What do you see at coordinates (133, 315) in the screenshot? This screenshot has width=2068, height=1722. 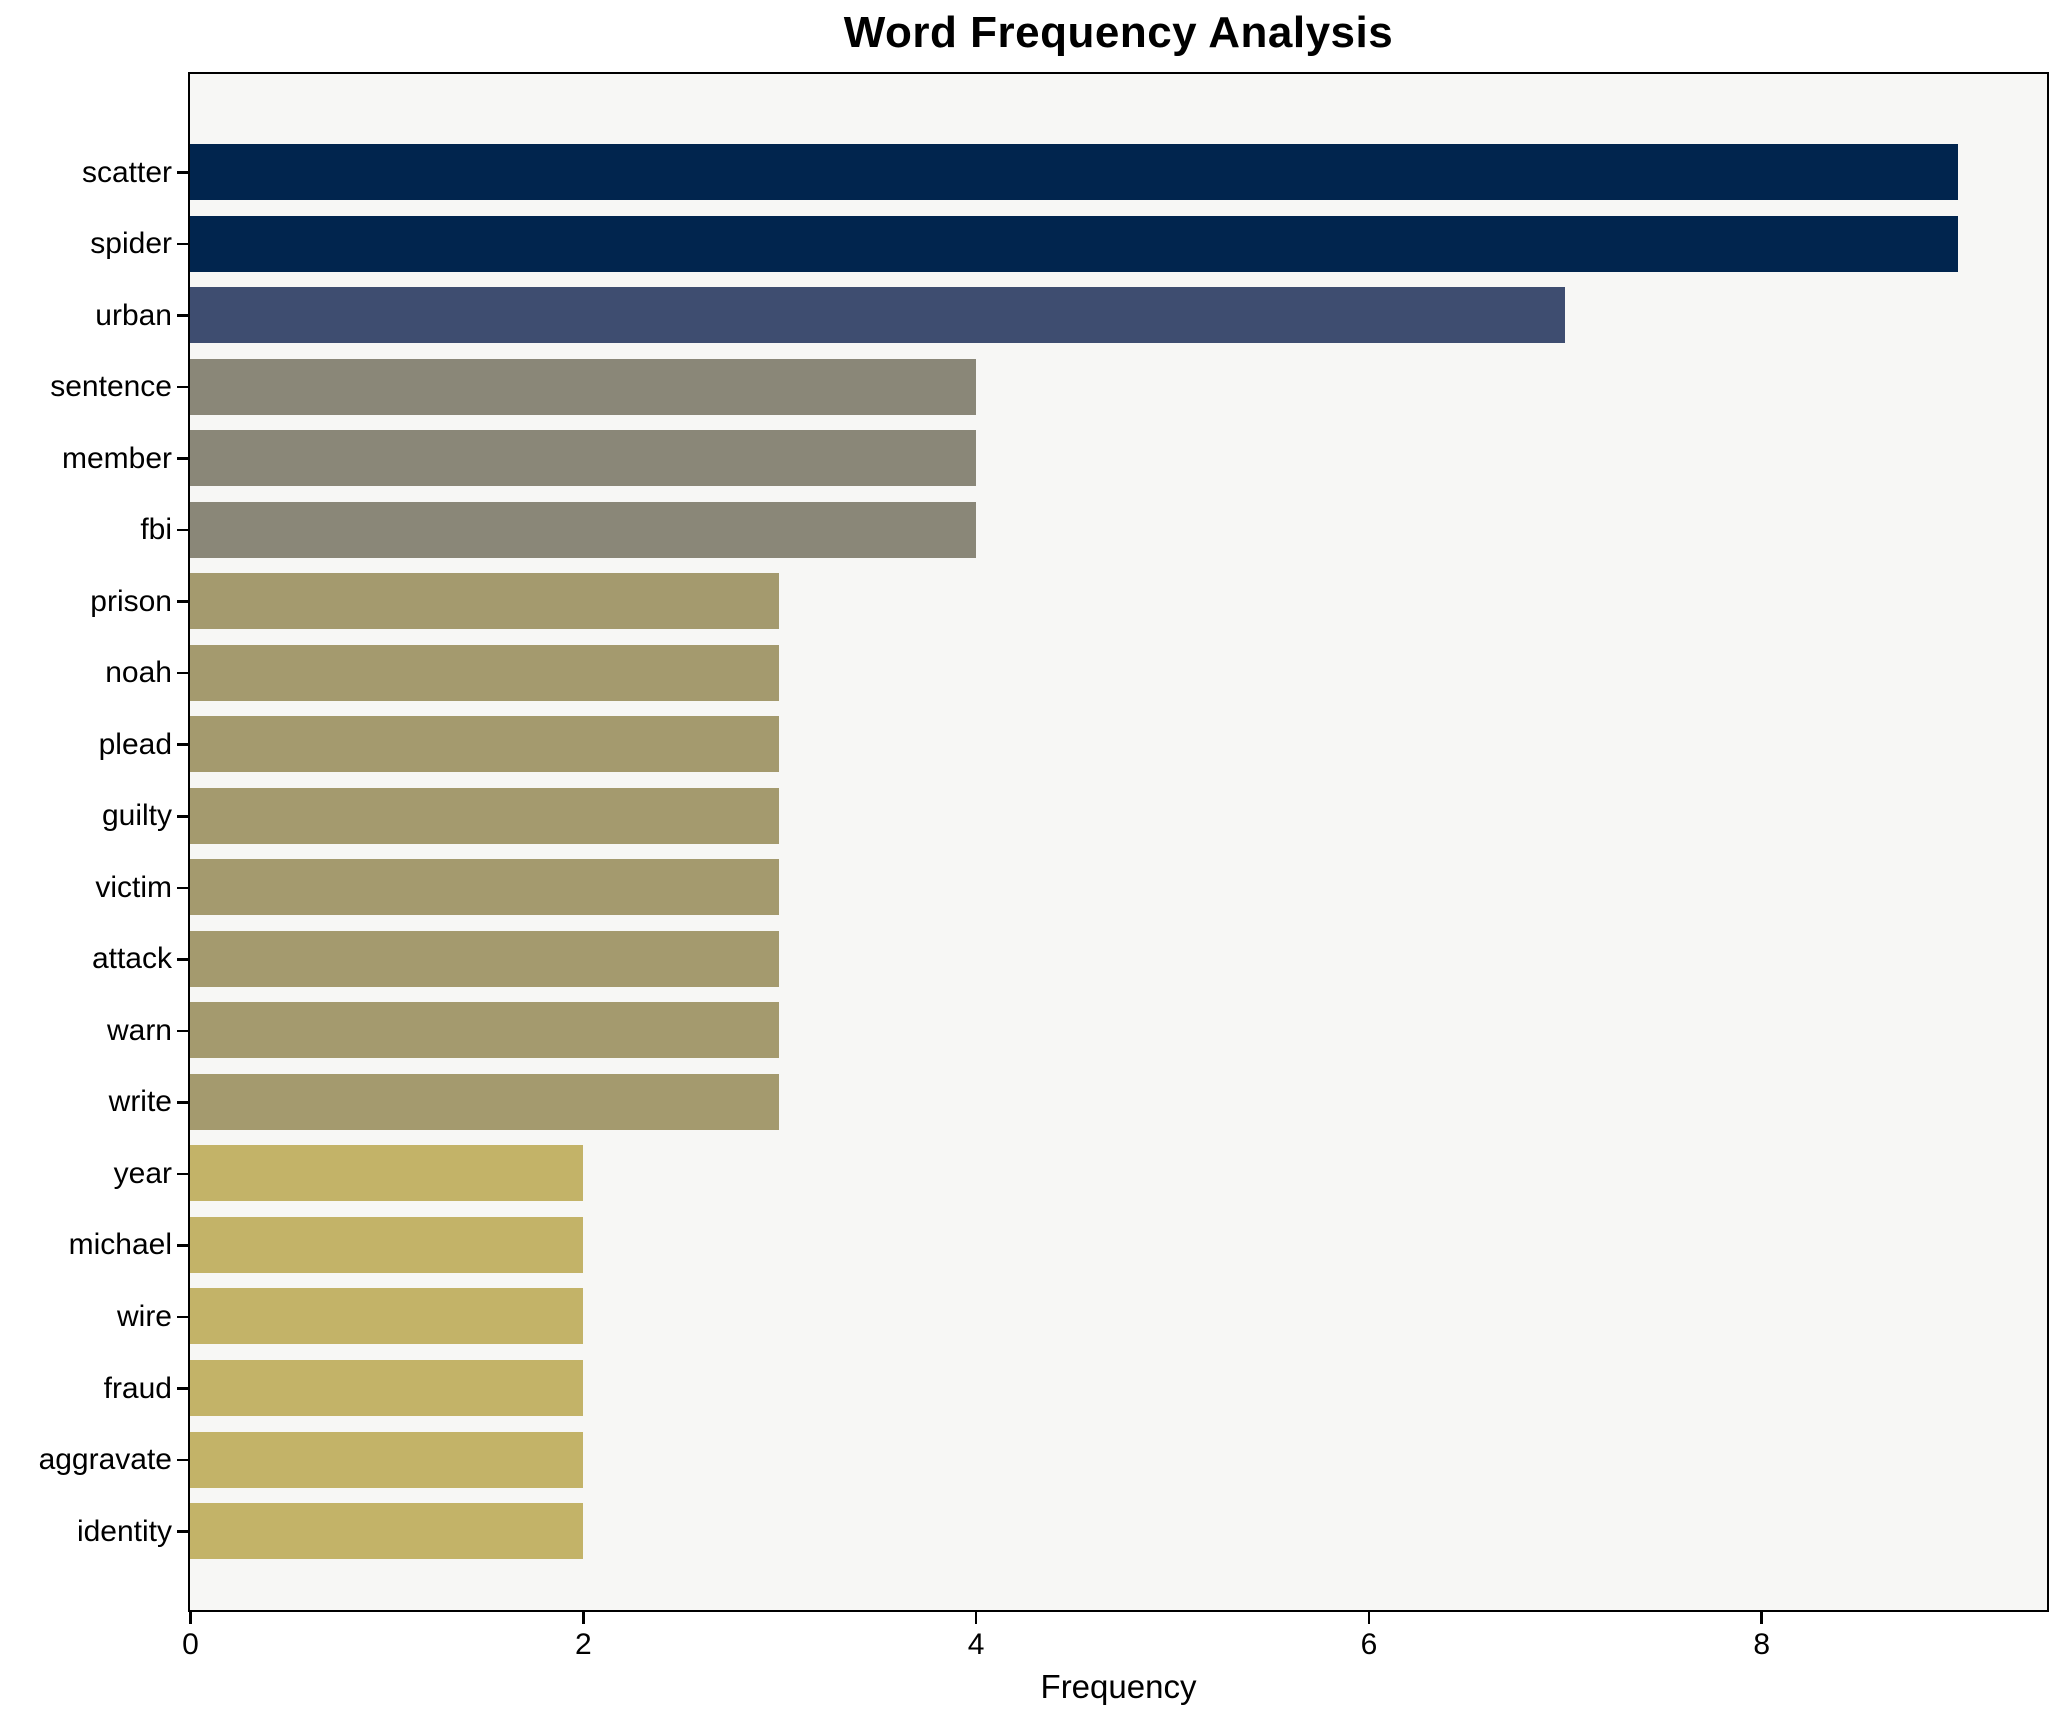 I see `y-tick-label-urban: urban` at bounding box center [133, 315].